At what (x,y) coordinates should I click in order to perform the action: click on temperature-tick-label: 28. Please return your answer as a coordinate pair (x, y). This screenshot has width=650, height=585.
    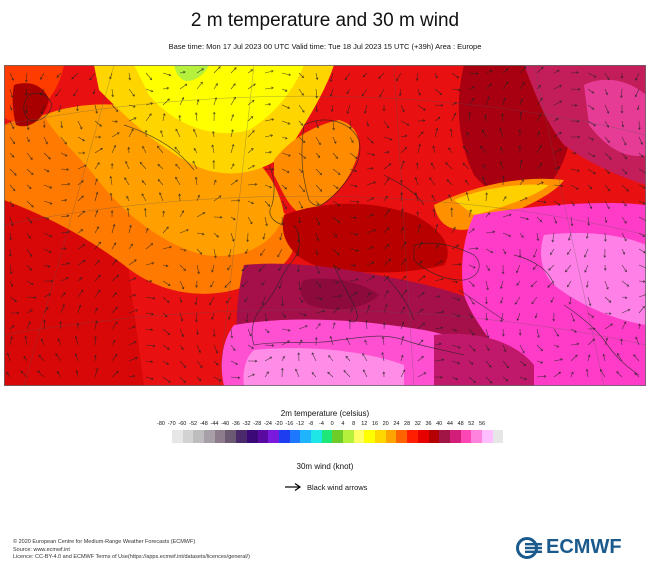
    Looking at the image, I should click on (407, 424).